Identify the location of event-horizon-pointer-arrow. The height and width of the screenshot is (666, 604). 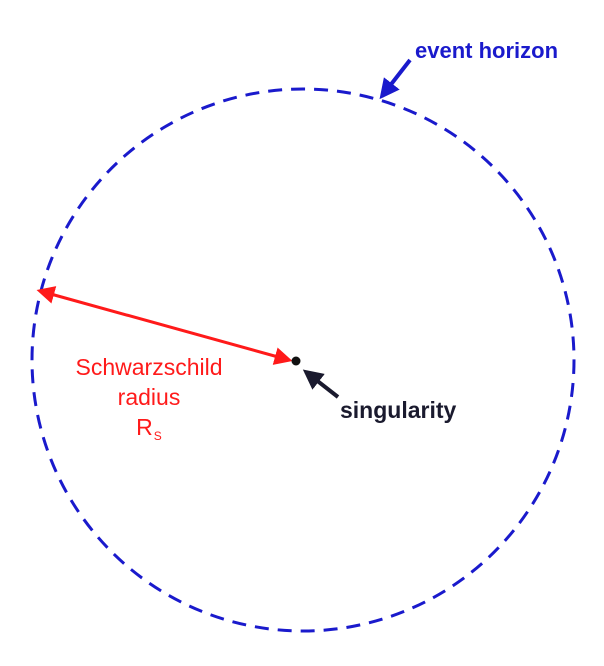
(395, 79).